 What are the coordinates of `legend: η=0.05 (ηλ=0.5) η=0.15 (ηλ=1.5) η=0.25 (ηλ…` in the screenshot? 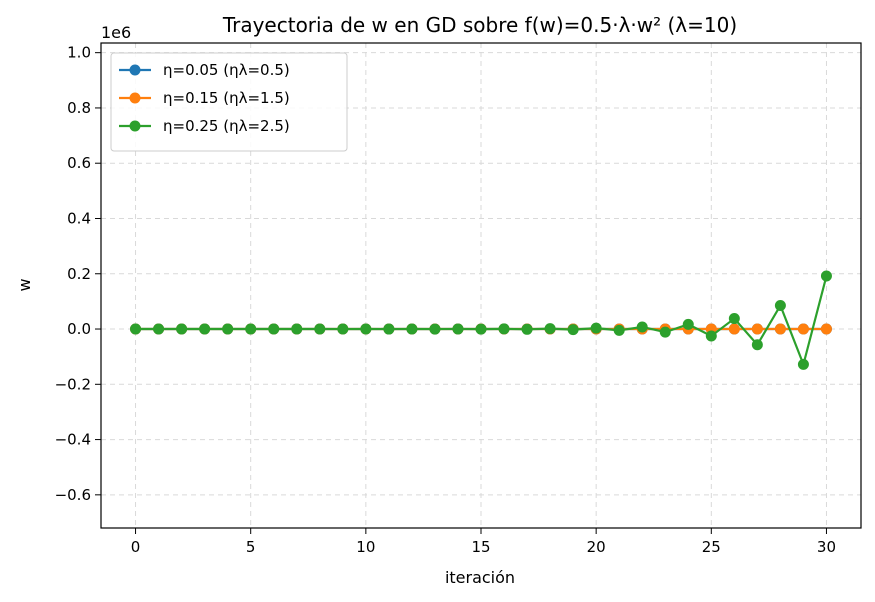 It's located at (229, 102).